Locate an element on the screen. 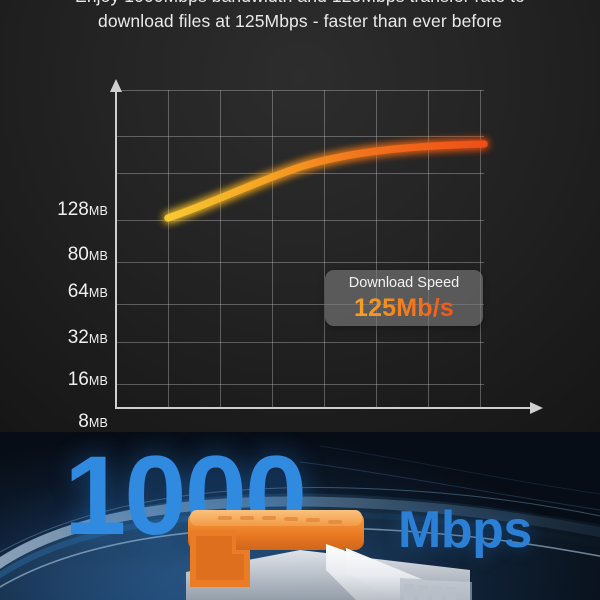 This screenshot has height=600, width=600. y-tick-value: 80 is located at coordinates (78, 254).